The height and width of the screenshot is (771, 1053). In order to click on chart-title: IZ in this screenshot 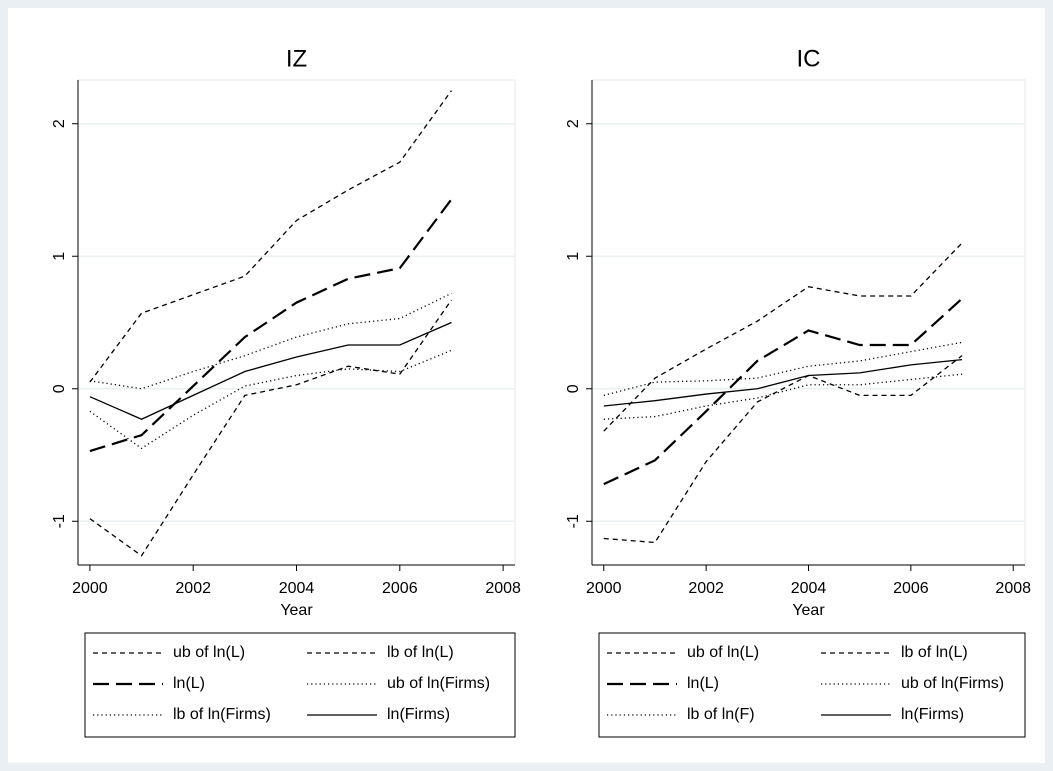, I will do `click(296, 58)`.